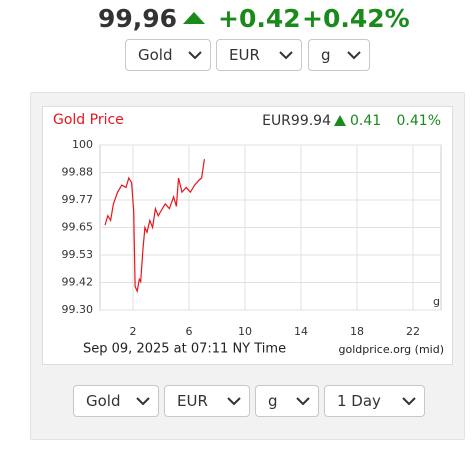  I want to click on y-tick-label: 99.42, so click(78, 281).